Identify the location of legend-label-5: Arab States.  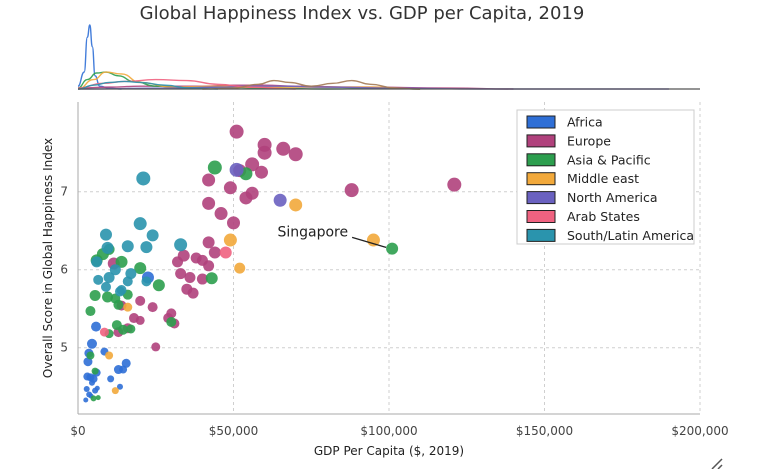
(603, 216).